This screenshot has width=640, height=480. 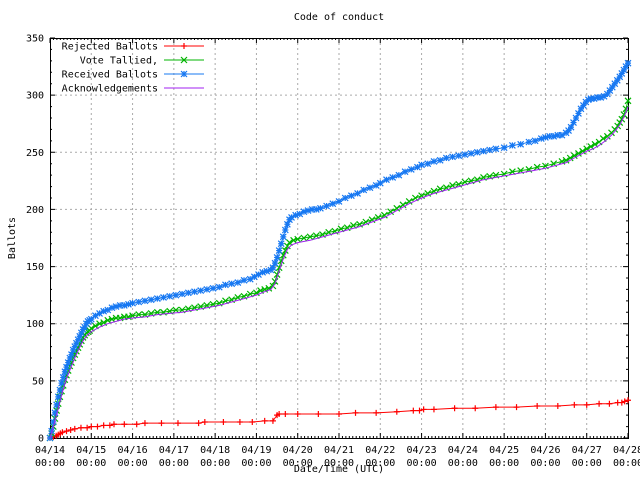 I want to click on y-tick-label: 300, so click(x=35, y=96).